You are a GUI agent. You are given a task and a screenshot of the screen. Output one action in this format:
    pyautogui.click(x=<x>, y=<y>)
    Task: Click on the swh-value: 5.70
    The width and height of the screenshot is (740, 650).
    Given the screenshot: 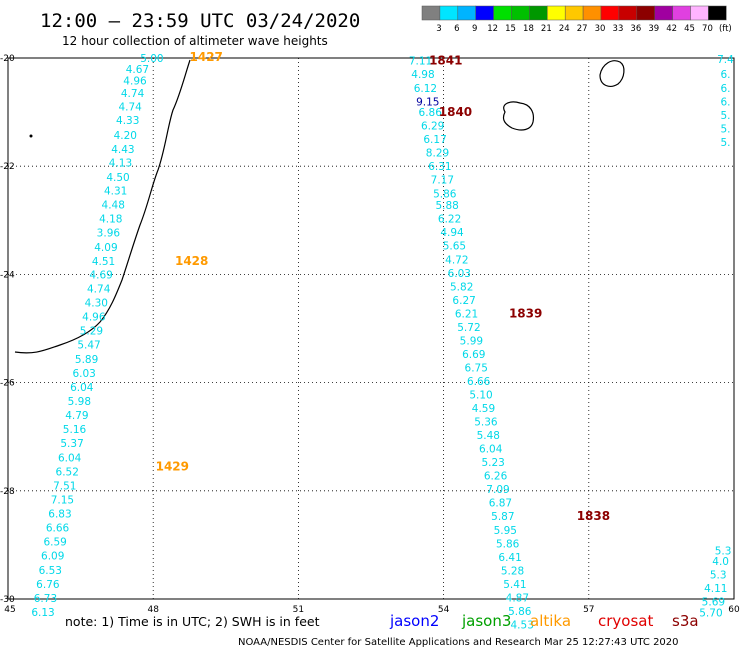 What is the action you would take?
    pyautogui.click(x=710, y=614)
    